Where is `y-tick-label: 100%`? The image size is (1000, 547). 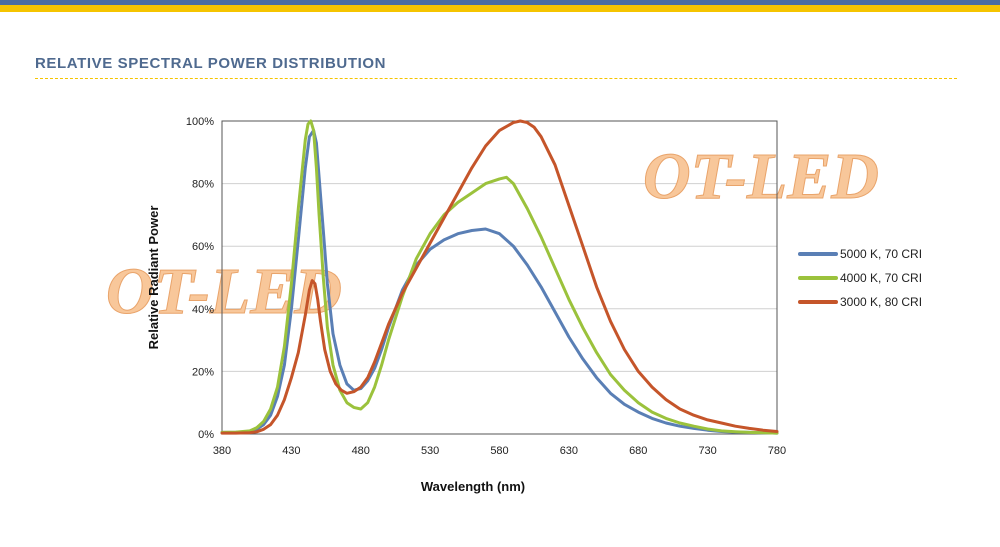 y-tick-label: 100% is located at coordinates (200, 122).